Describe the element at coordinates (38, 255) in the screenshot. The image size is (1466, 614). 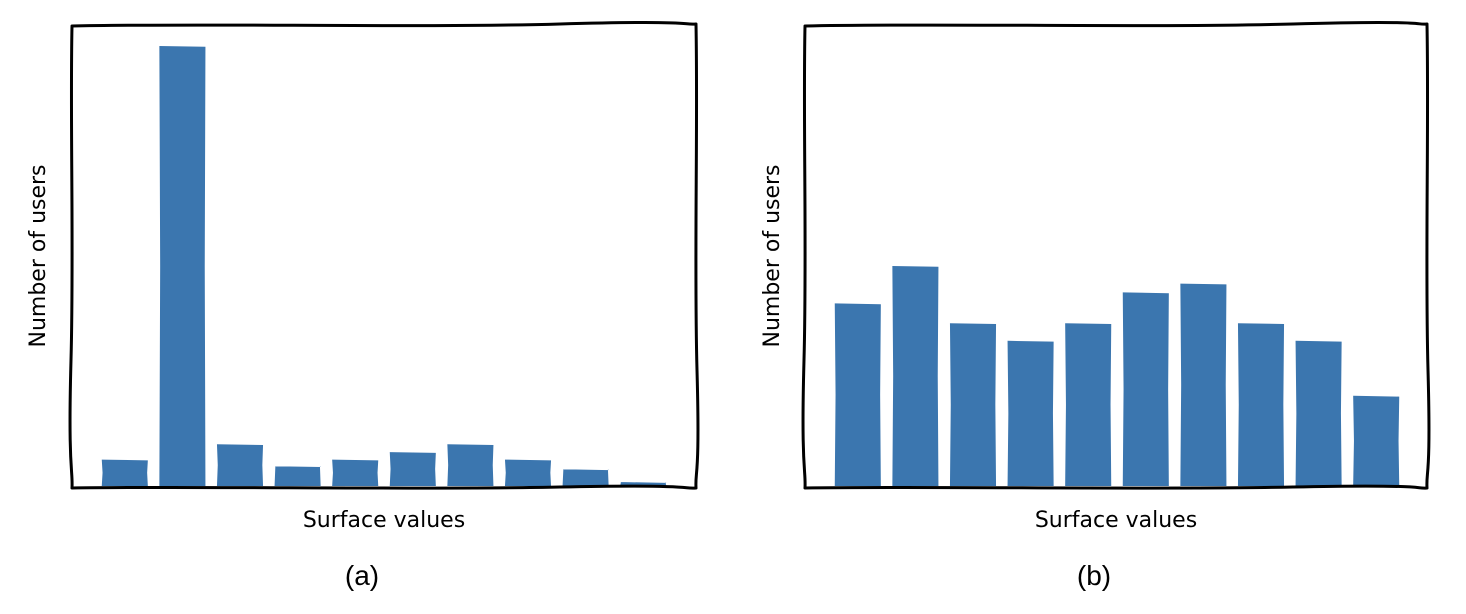
I see `y-axis-label-a: Number of users` at that location.